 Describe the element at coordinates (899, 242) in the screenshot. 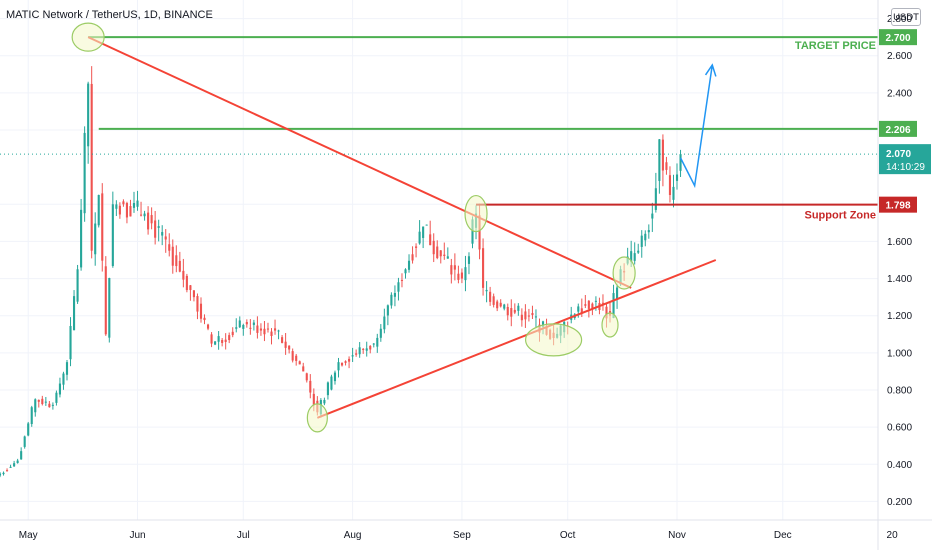

I see `y-tick-label: 1.600` at that location.